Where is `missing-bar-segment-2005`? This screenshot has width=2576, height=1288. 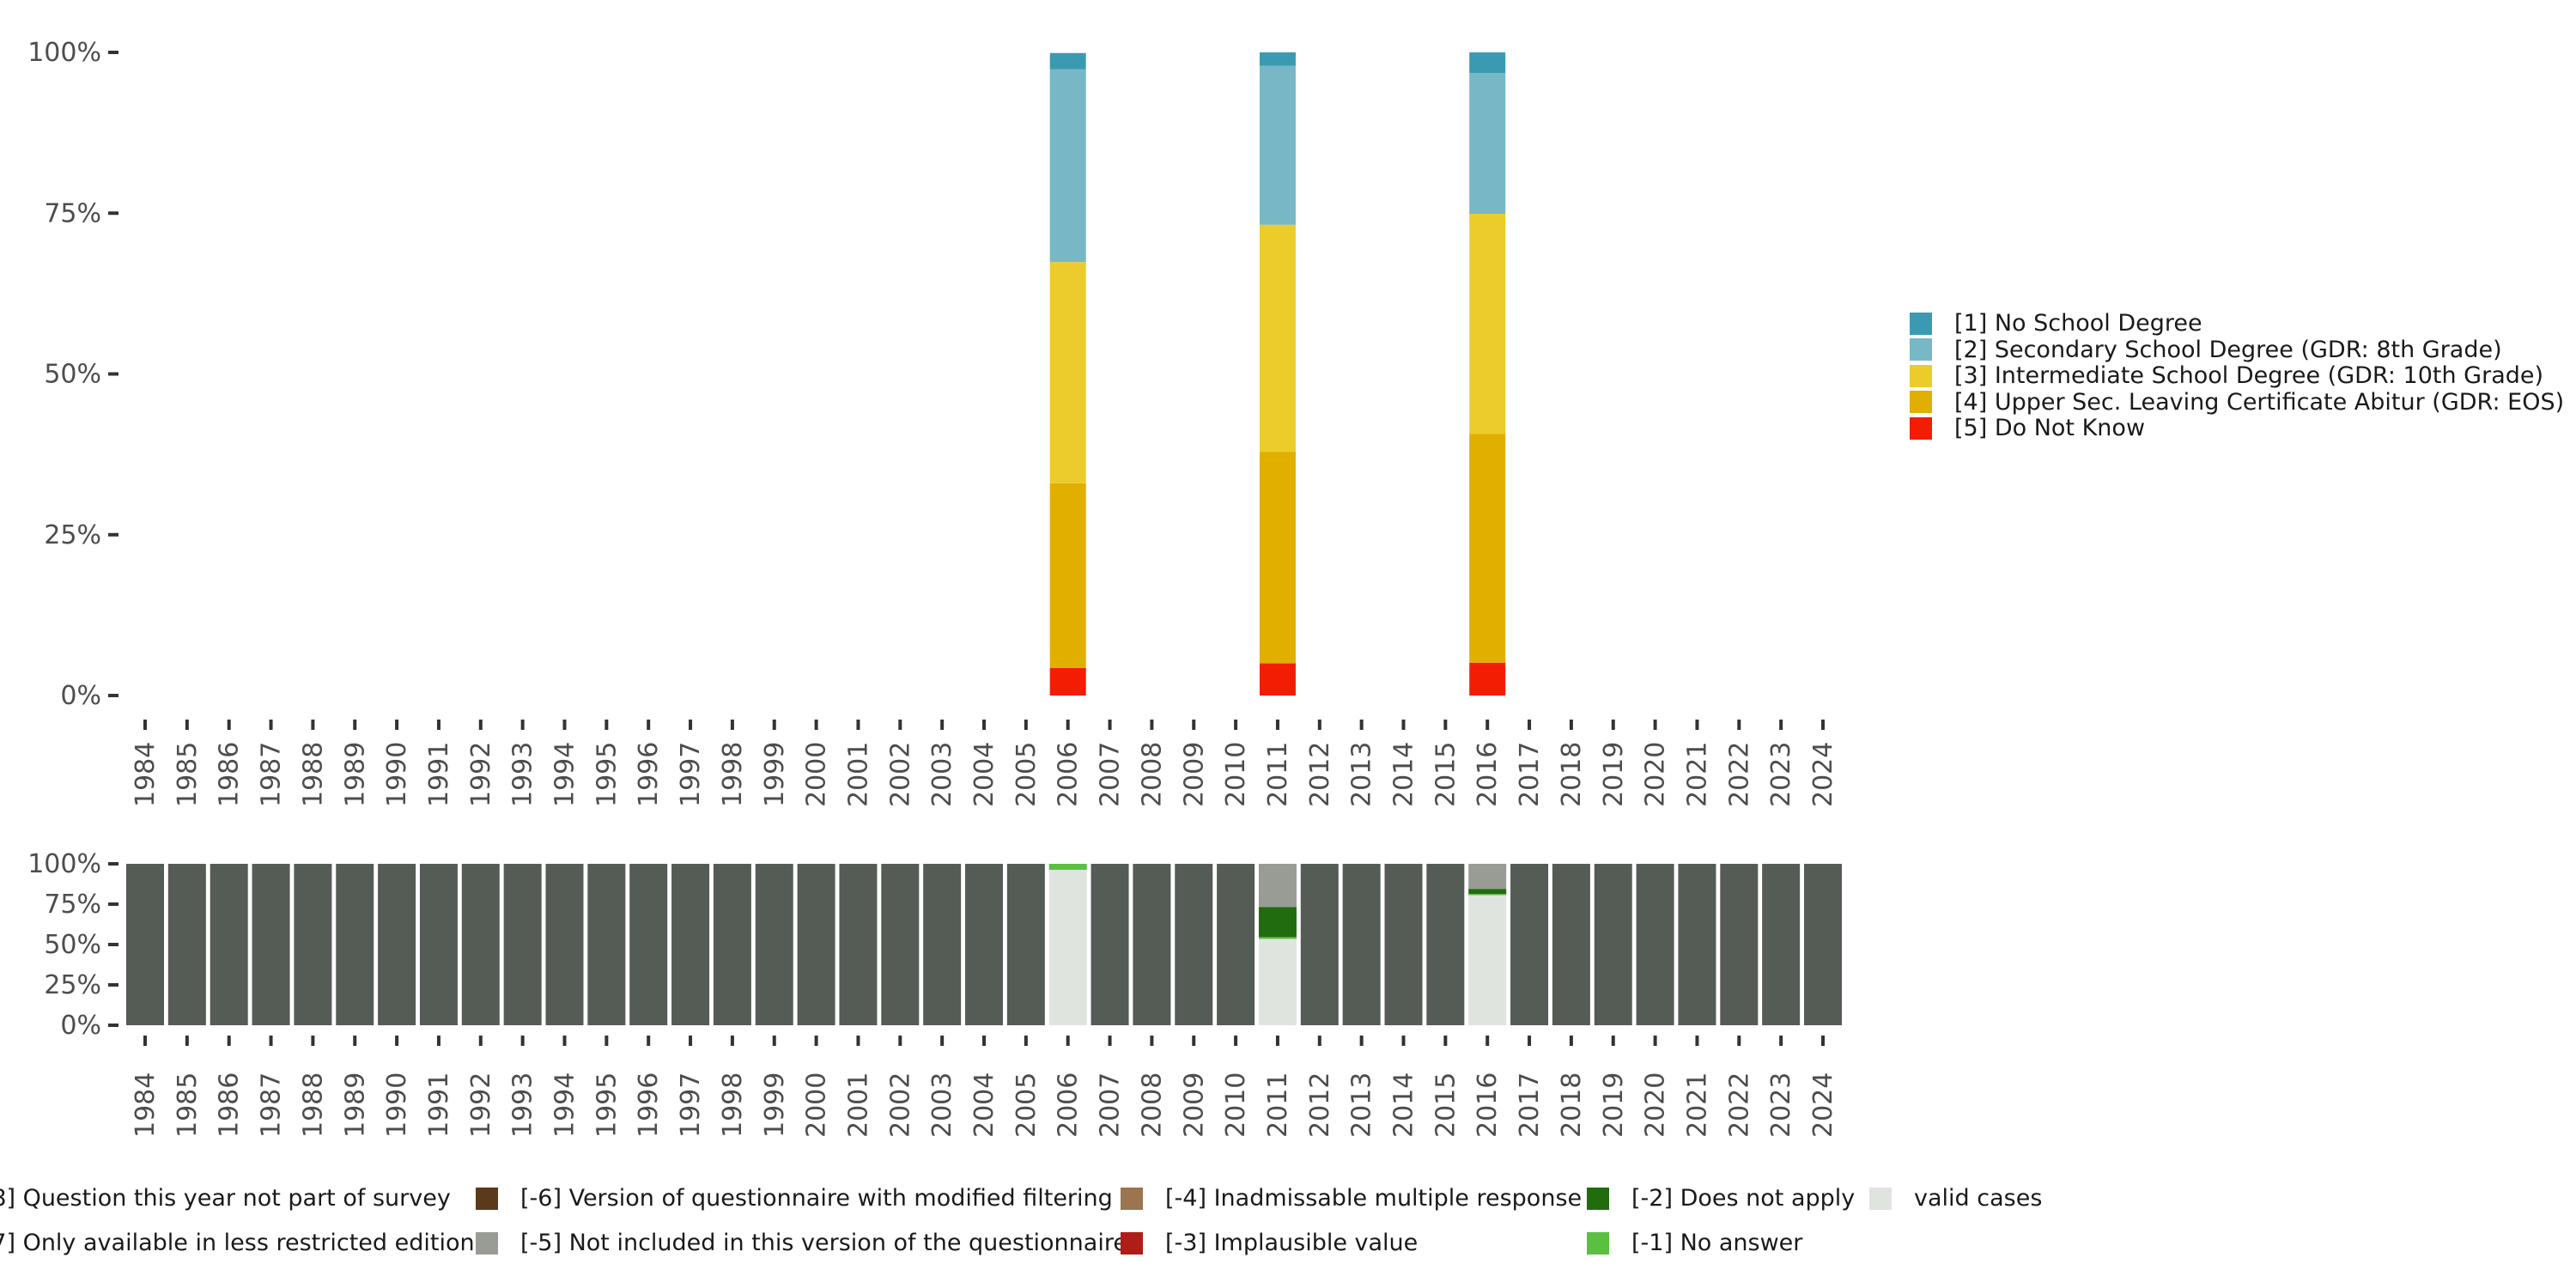
missing-bar-segment-2005 is located at coordinates (1025, 944).